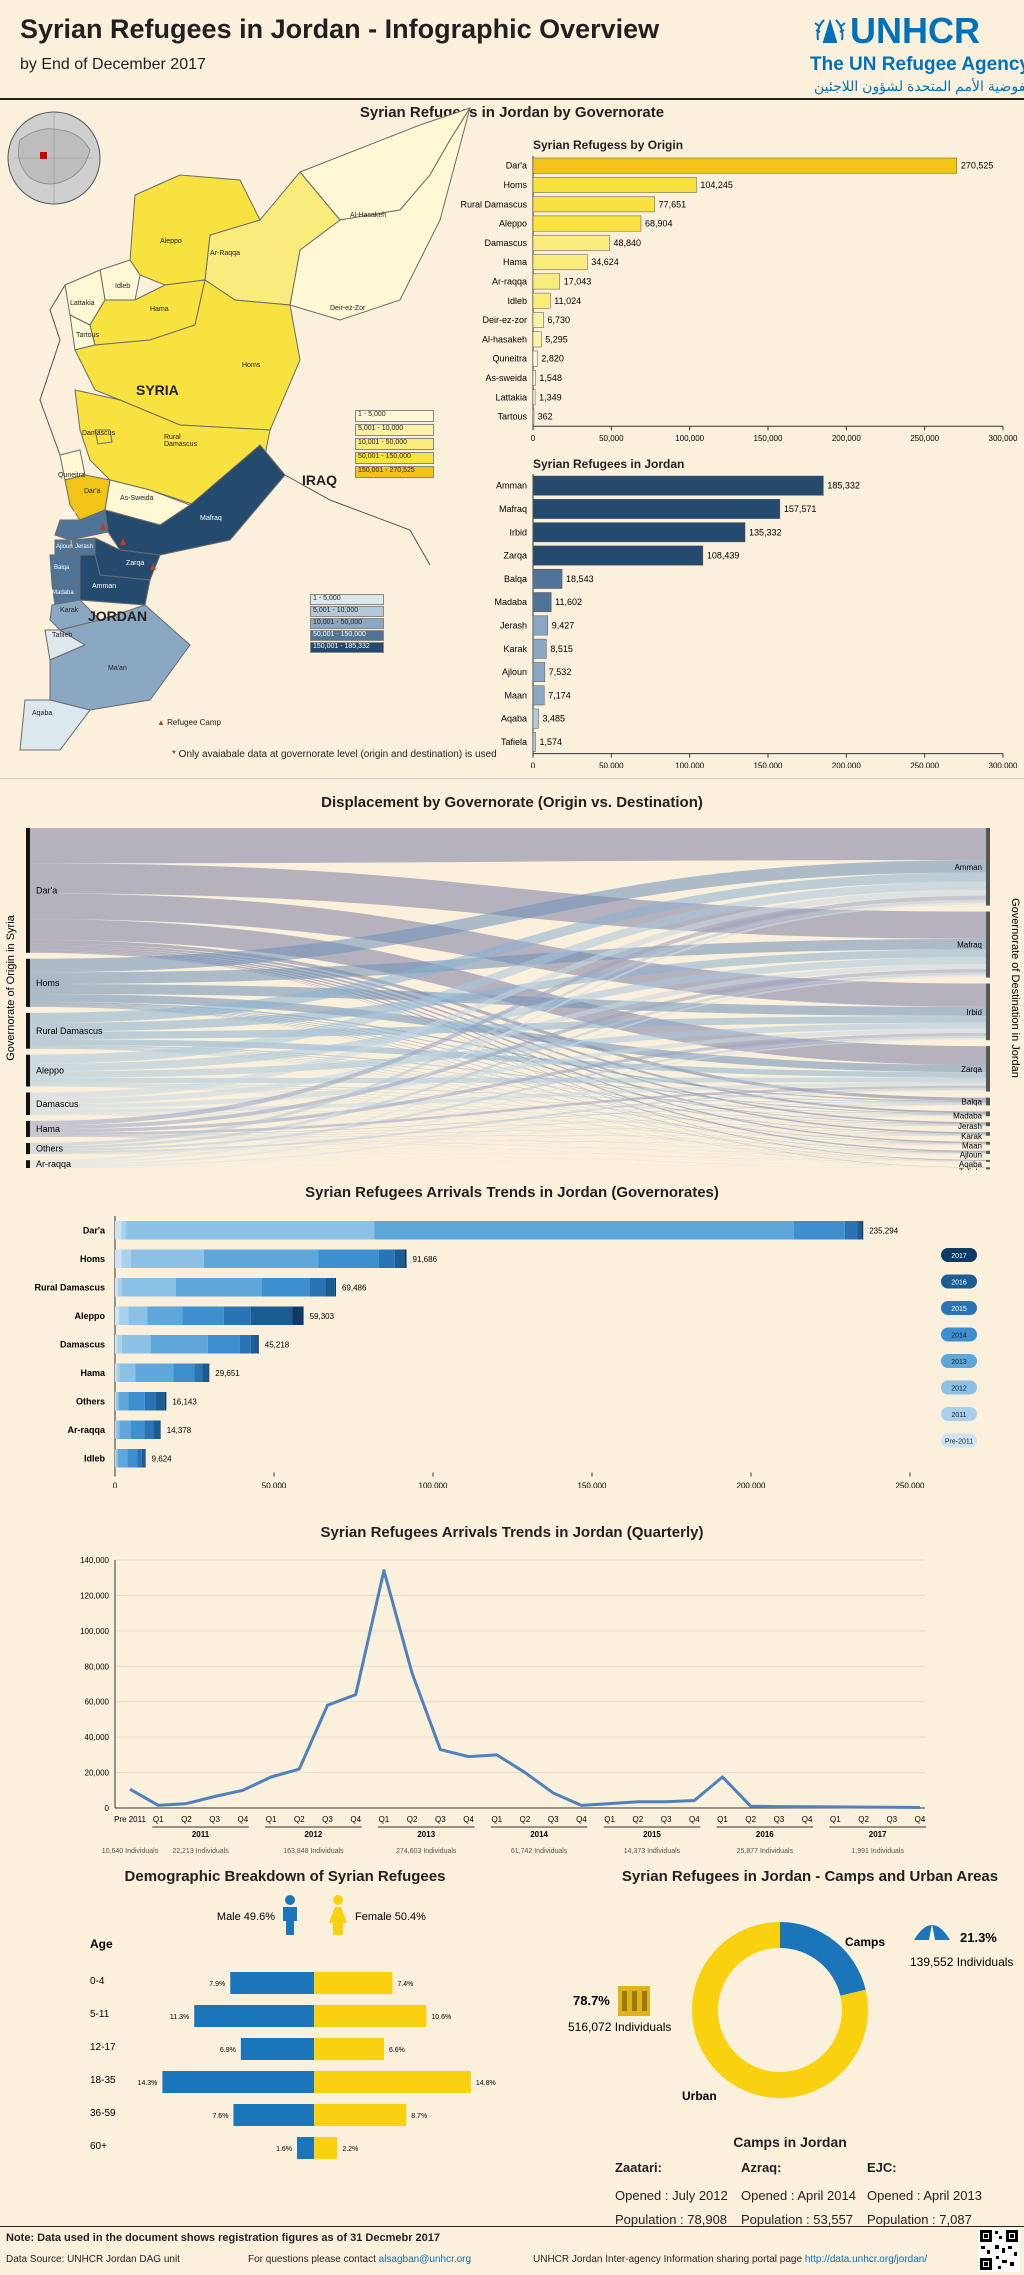 This screenshot has width=1024, height=2275. I want to click on label-homs: Homs, so click(251, 365).